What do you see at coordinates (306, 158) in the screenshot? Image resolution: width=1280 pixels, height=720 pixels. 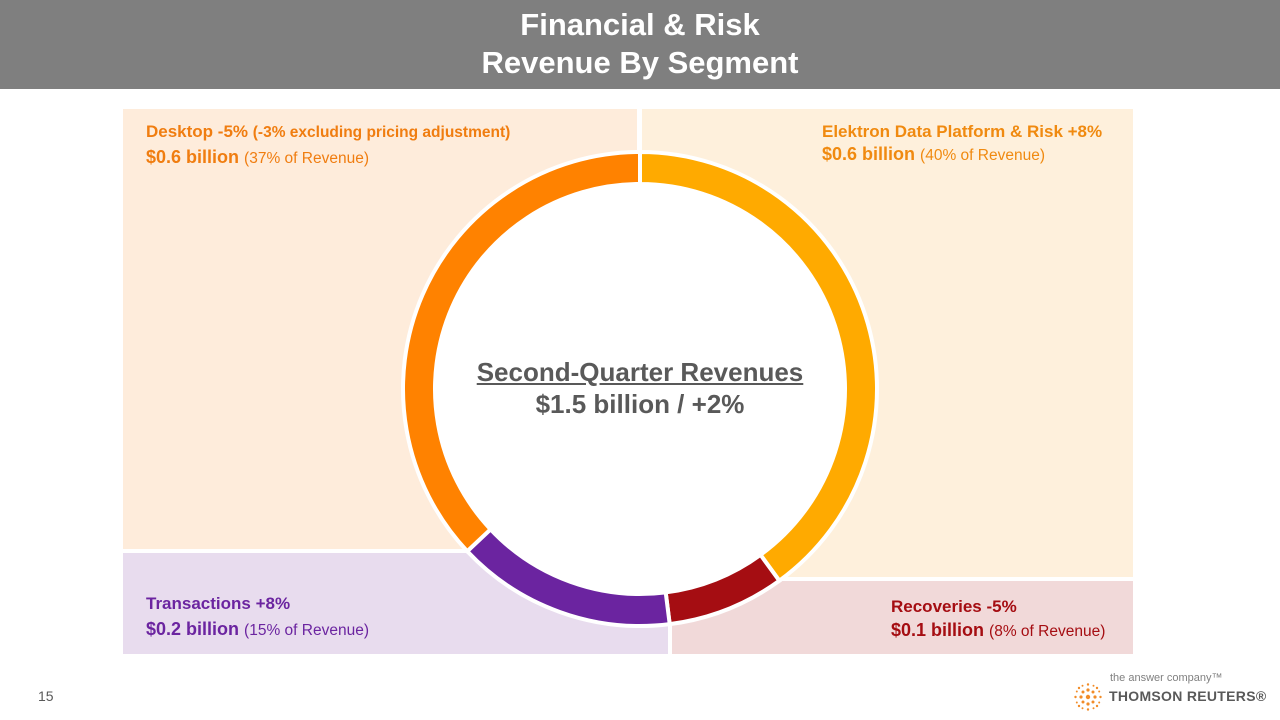 I see `desktop-share: (37% of Revenue)` at bounding box center [306, 158].